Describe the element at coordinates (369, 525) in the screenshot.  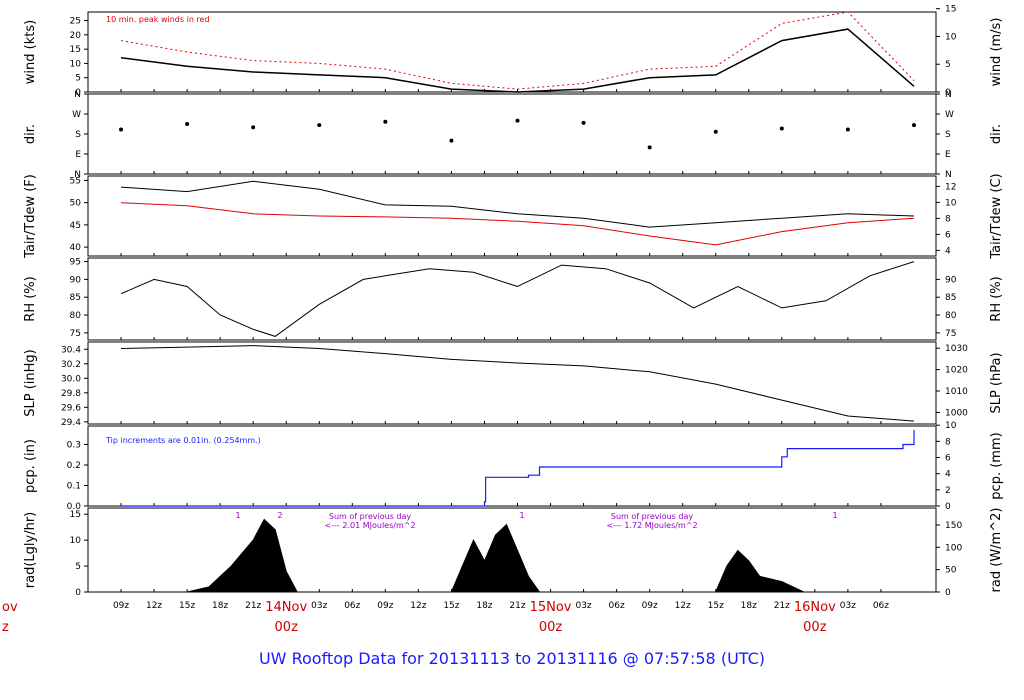
I see `rad-note1-value: <--- 2.01 MJoules/m^2` at that location.